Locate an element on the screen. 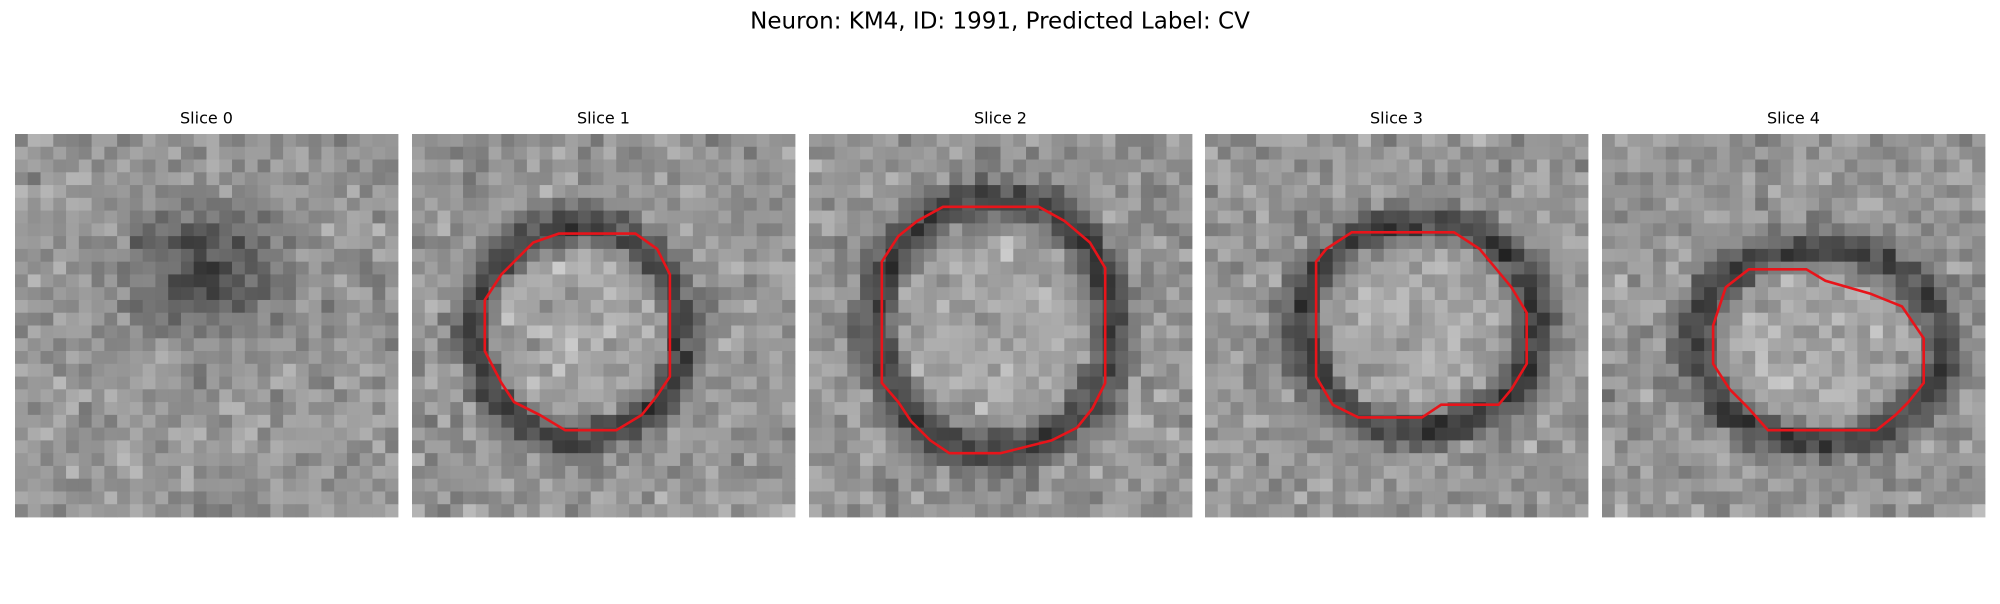 The height and width of the screenshot is (604, 2000). slice-title: Slice 2 is located at coordinates (1000, 118).